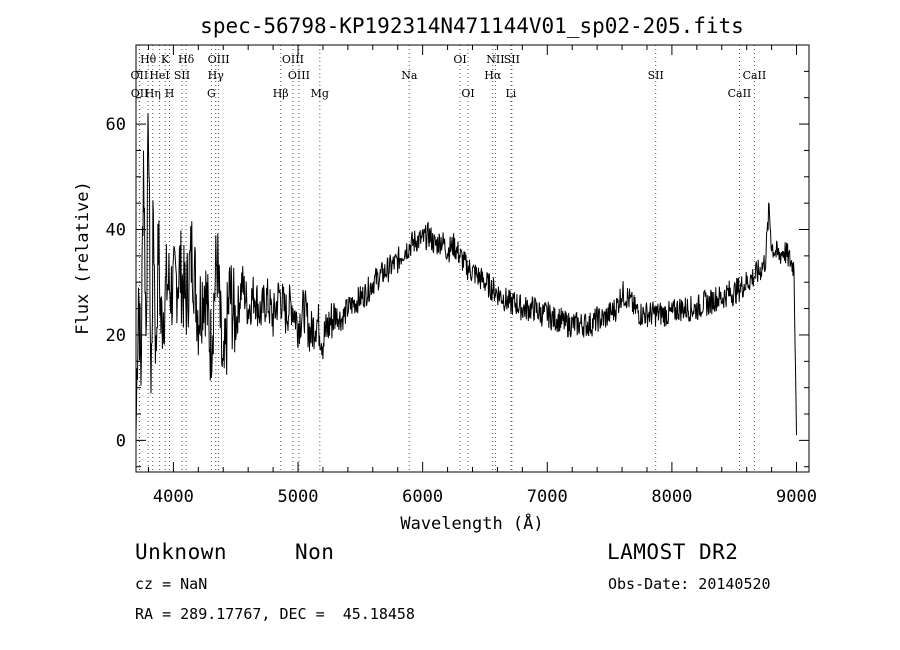 This screenshot has width=900, height=650. Describe the element at coordinates (211, 93) in the screenshot. I see `line-label: G` at that location.